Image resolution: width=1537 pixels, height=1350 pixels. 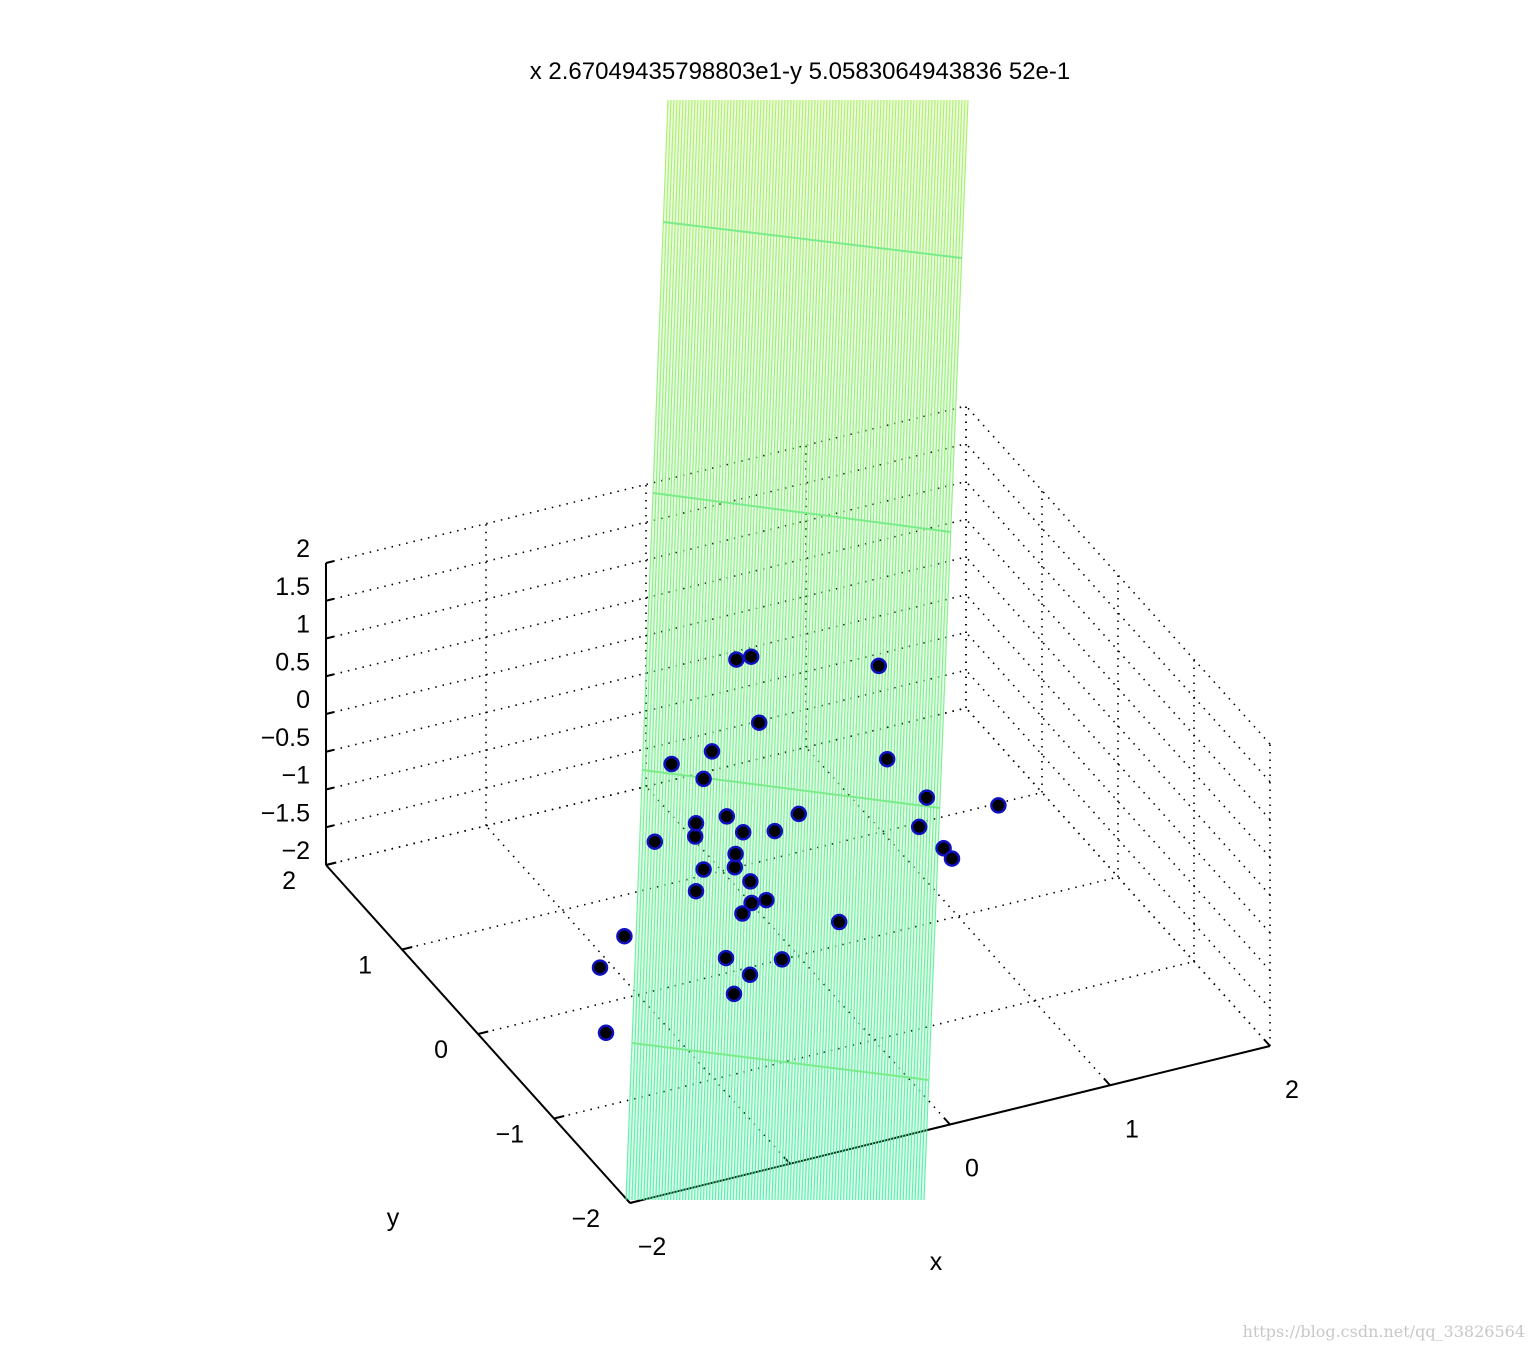 I want to click on watermark-text: https://blog.csdn.net/qq_33826564, so click(x=1384, y=1331).